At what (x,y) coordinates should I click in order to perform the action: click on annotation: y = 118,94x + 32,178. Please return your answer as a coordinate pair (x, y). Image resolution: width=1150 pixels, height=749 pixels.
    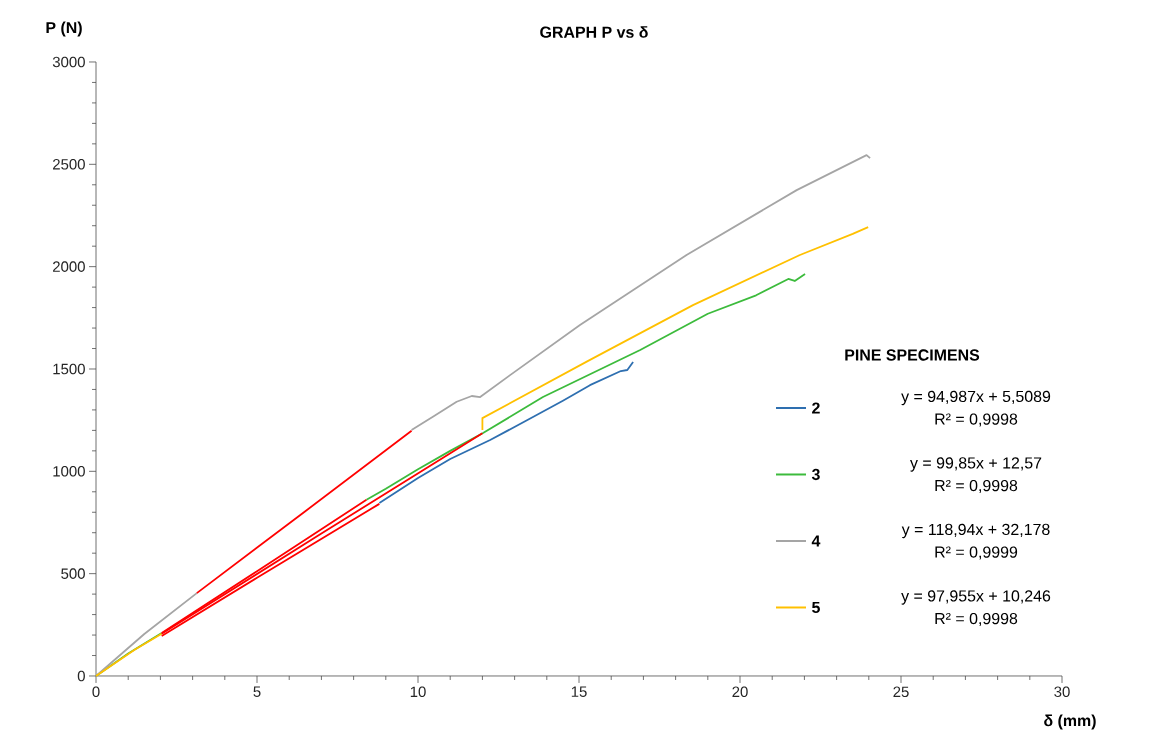
    Looking at the image, I should click on (975, 531).